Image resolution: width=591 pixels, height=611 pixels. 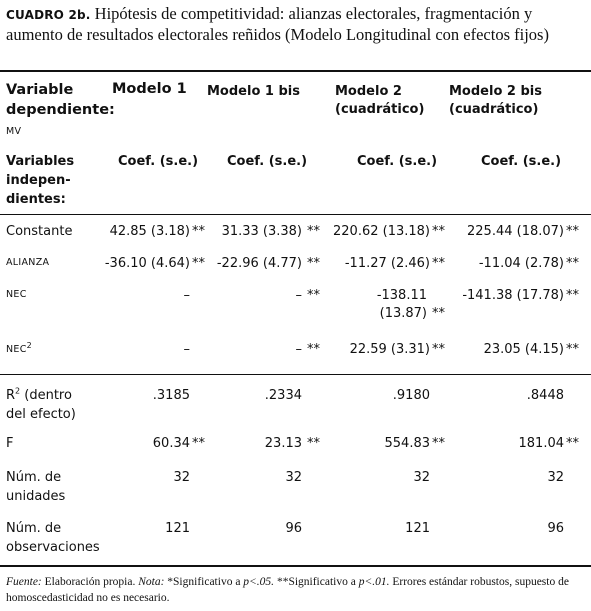 What do you see at coordinates (267, 161) in the screenshot?
I see `coef-label-2: Coef. (s.e.)` at bounding box center [267, 161].